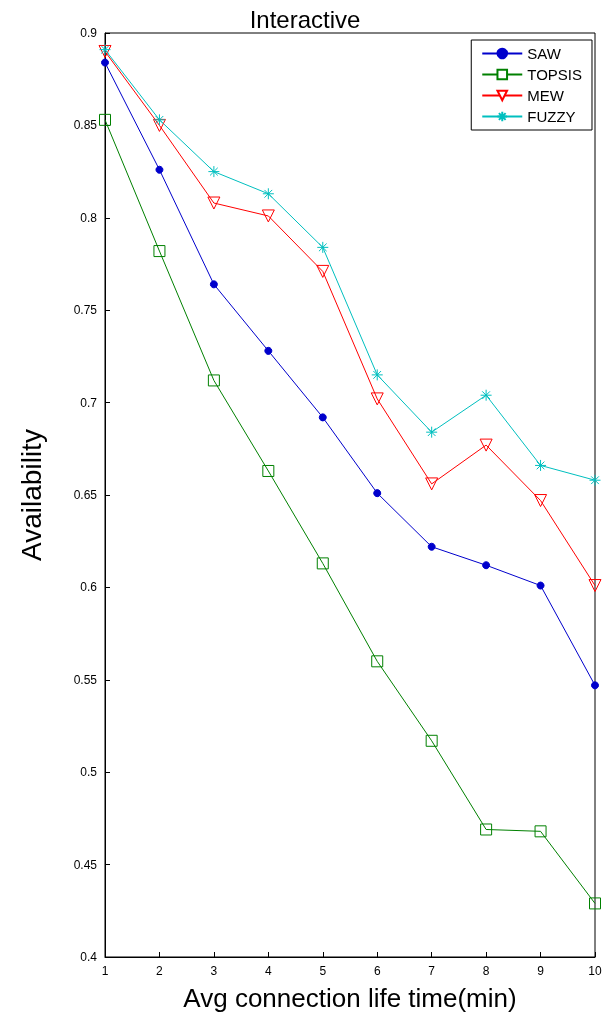 Image resolution: width=610 pixels, height=1016 pixels. Describe the element at coordinates (85, 495) in the screenshot. I see `y-tick-label: 0.65` at that location.